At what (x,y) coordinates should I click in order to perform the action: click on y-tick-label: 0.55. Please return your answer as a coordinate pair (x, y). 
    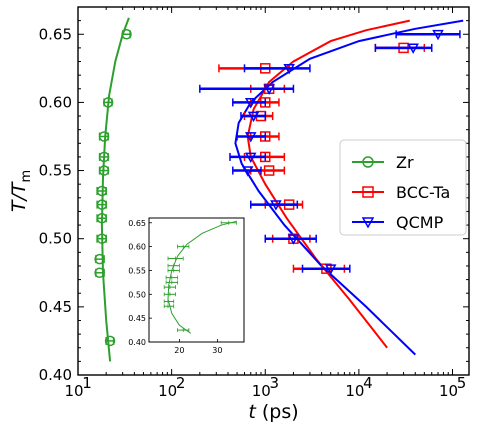
    Looking at the image, I should click on (55, 171).